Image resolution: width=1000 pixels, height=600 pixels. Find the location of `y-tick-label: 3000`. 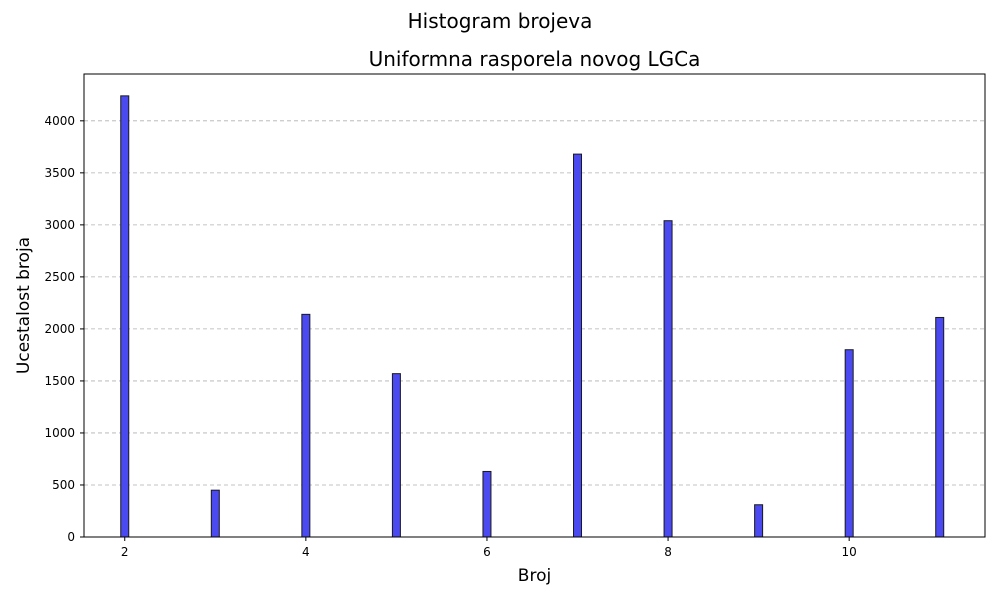

y-tick-label: 3000 is located at coordinates (59, 225).